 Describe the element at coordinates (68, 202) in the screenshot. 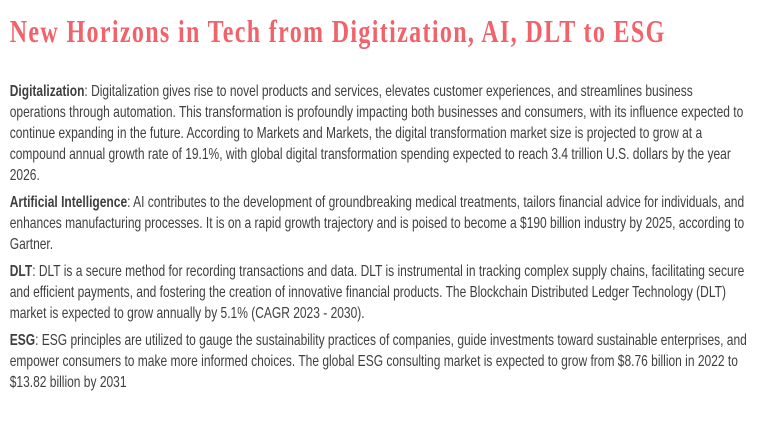

I see `term-artificial-intelligence: Artificial Intelligence` at that location.